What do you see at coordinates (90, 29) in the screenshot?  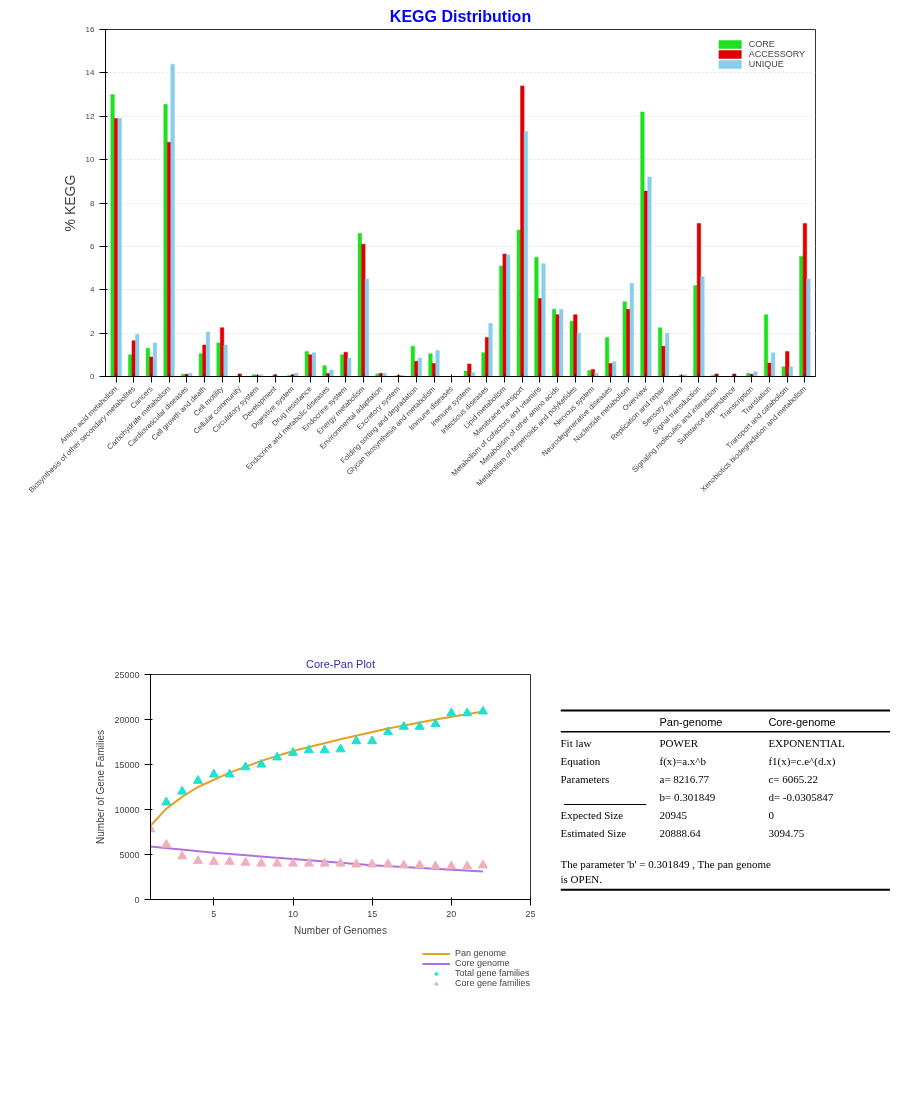 I see `y-tick-label: 16` at bounding box center [90, 29].